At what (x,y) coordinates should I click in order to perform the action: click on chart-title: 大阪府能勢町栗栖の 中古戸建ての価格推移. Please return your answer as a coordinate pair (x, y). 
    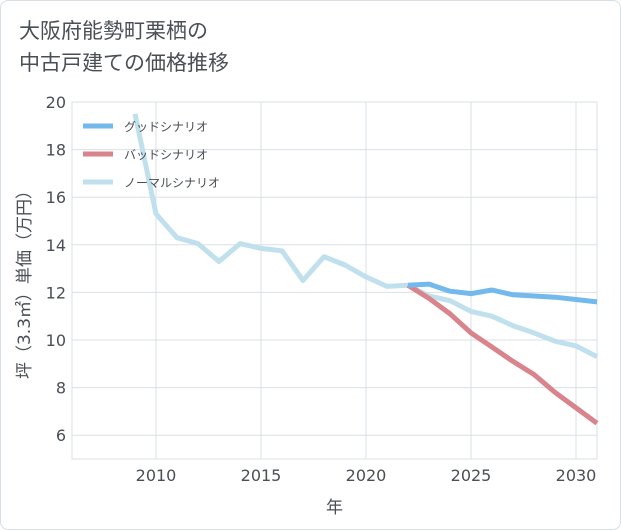
    Looking at the image, I should click on (124, 47).